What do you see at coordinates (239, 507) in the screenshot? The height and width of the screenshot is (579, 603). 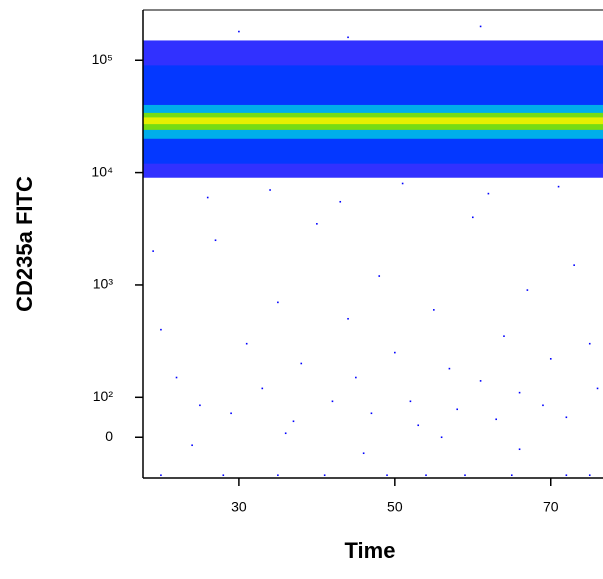 I see `x-tick-label: 30` at bounding box center [239, 507].